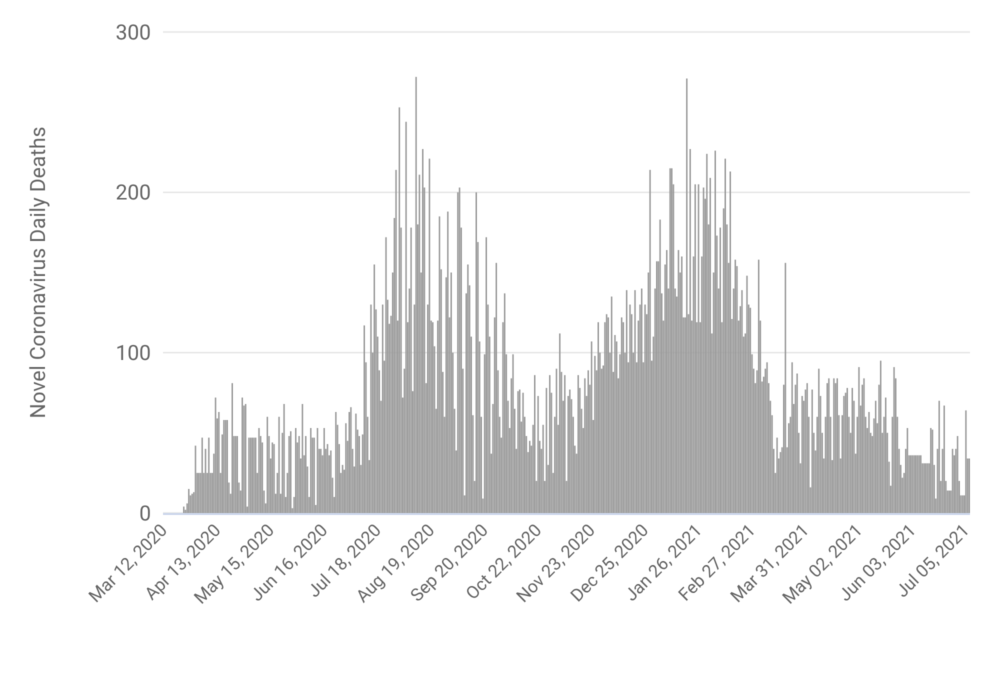  I want to click on y-axis-title: Novel Coronavirus Daily Deaths, so click(39, 272).